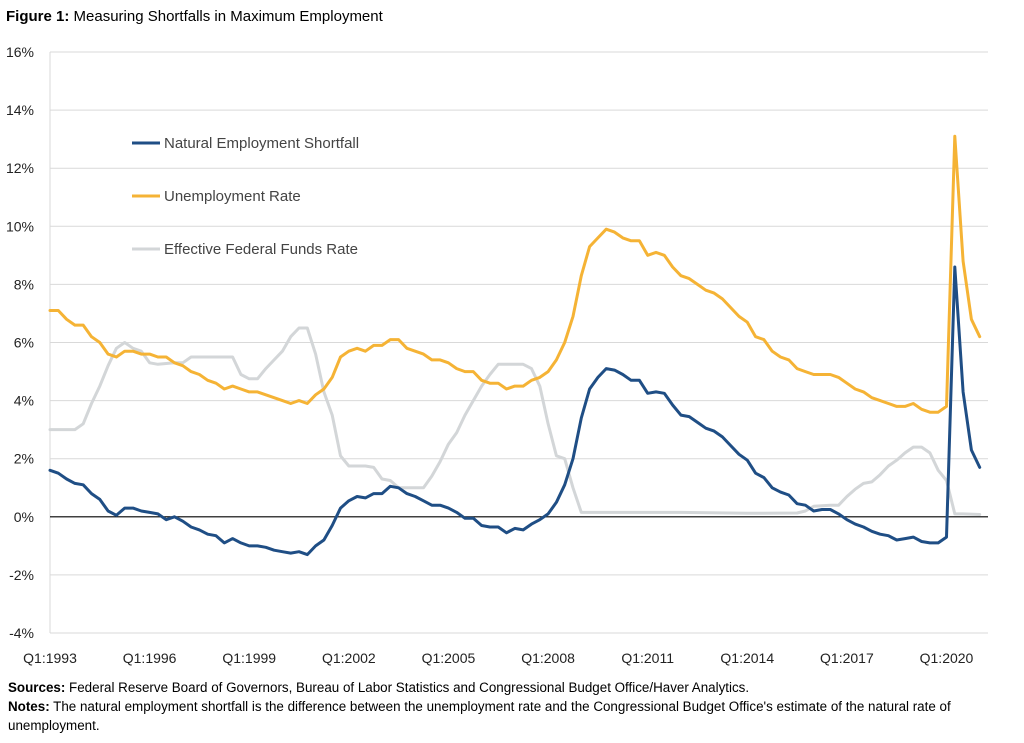 This screenshot has height=743, width=1024. What do you see at coordinates (647, 658) in the screenshot?
I see `x-tick-label: Q1:2011` at bounding box center [647, 658].